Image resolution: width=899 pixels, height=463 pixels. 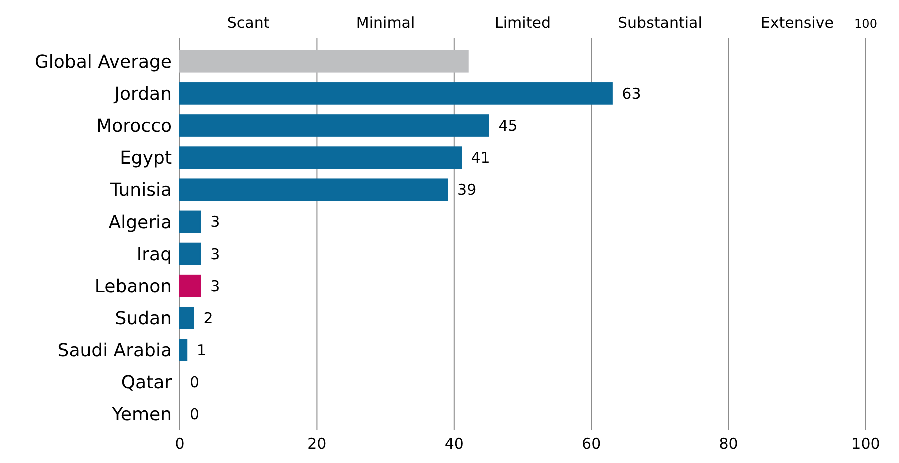 I want to click on x-tick-label: 0, so click(x=180, y=444).